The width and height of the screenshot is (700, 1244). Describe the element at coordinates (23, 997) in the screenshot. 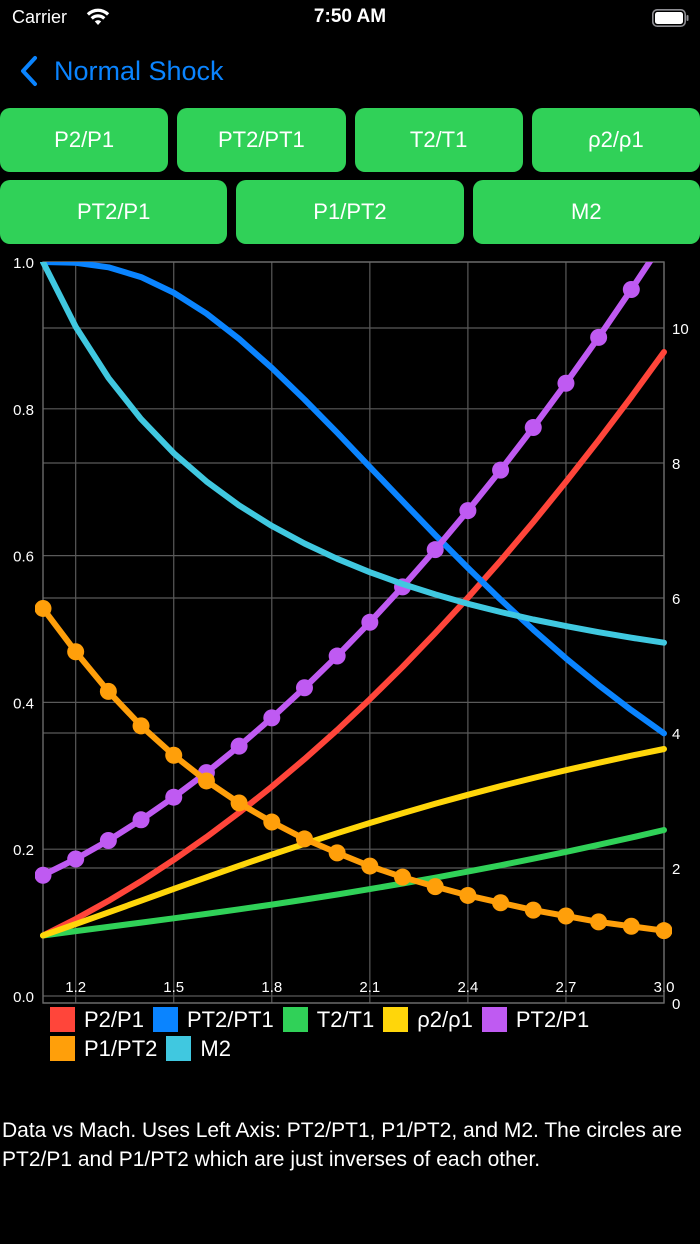

I see `left-axis-tick-label: 0.0` at that location.